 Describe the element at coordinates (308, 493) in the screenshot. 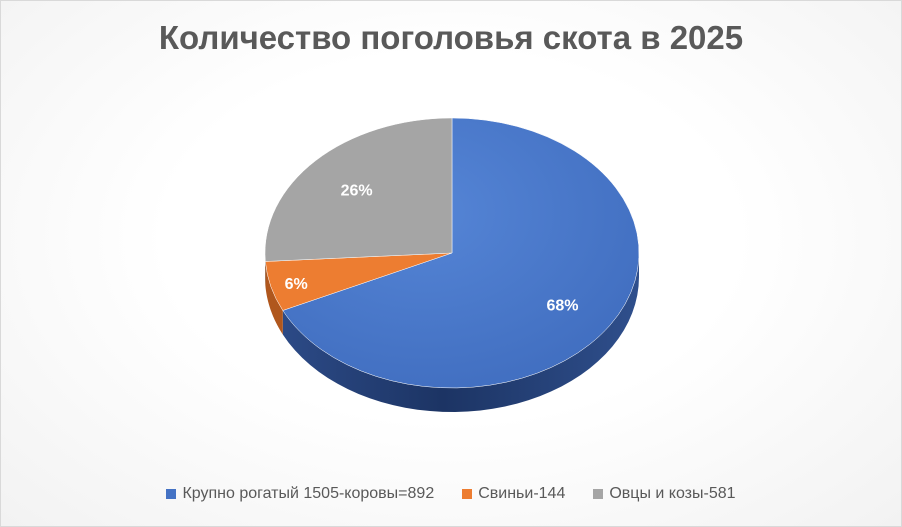

I see `legend-label-cattle: Крупно рогатый 1505-коровы=892` at that location.